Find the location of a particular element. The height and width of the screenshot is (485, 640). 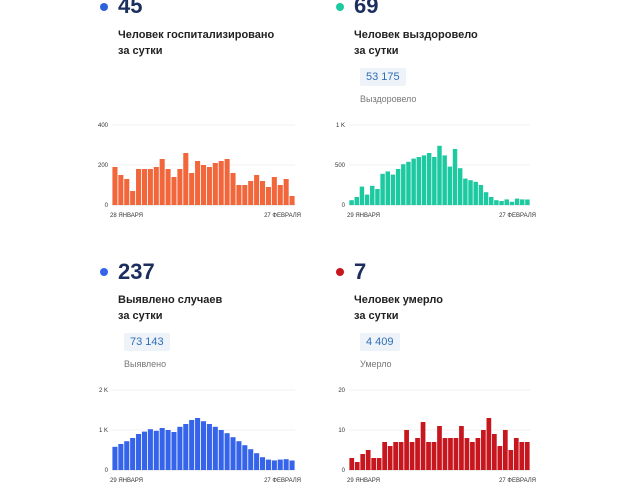

detected-dot is located at coordinates (104, 272).